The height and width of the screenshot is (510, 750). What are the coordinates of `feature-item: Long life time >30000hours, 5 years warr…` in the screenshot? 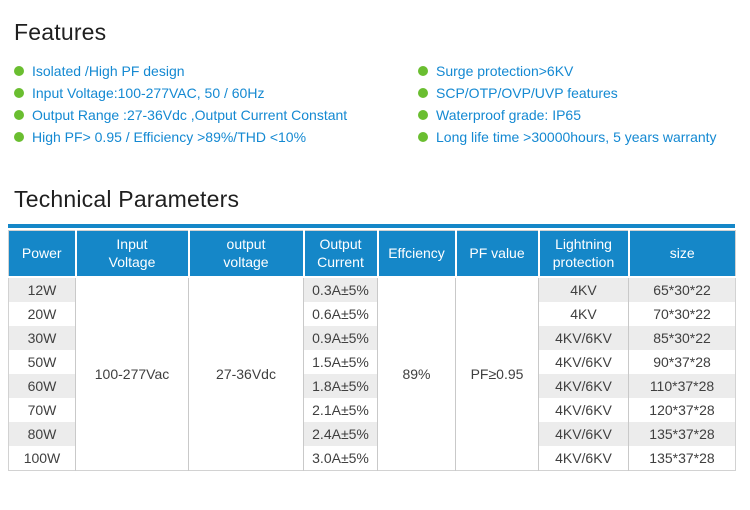 It's located at (584, 137).